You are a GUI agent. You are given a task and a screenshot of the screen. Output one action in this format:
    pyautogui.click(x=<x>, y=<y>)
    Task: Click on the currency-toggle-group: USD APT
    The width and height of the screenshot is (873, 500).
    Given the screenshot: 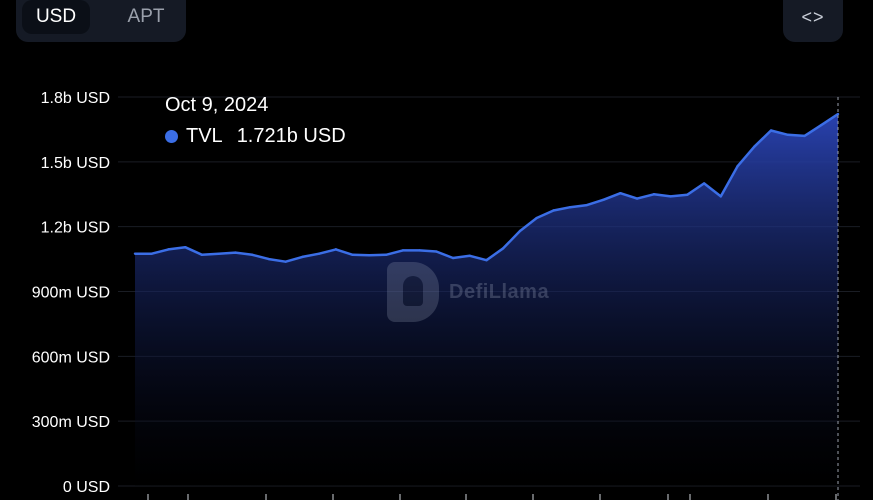 What is the action you would take?
    pyautogui.click(x=101, y=21)
    